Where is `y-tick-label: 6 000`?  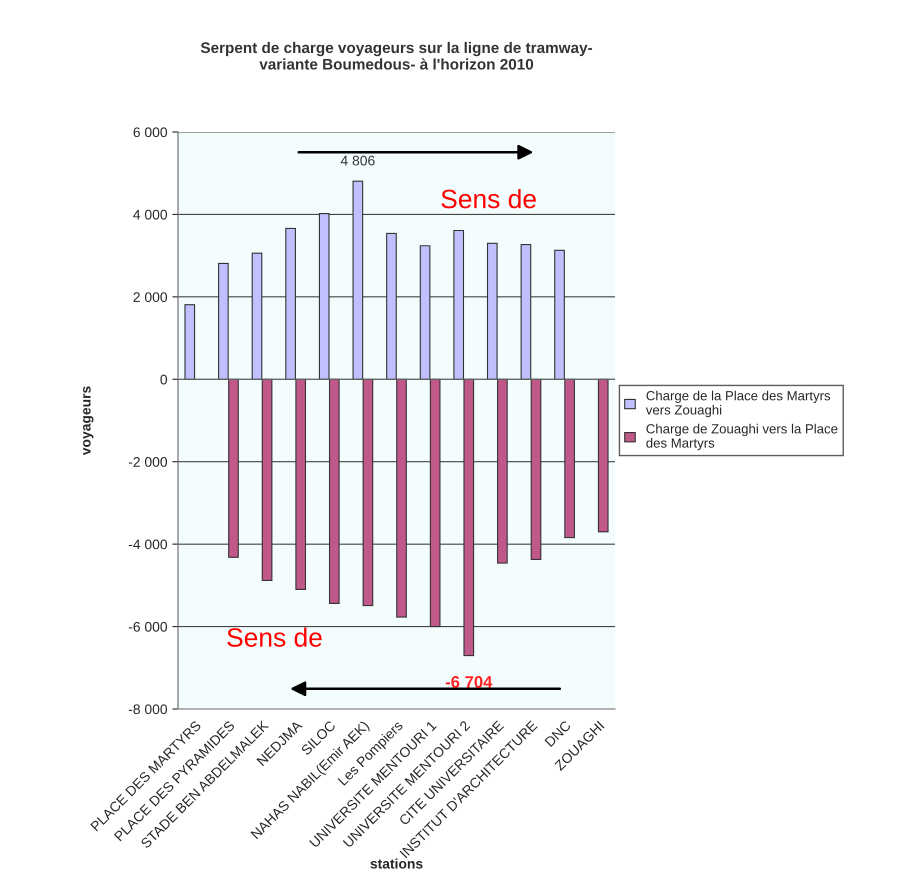 y-tick-label: 6 000 is located at coordinates (151, 132).